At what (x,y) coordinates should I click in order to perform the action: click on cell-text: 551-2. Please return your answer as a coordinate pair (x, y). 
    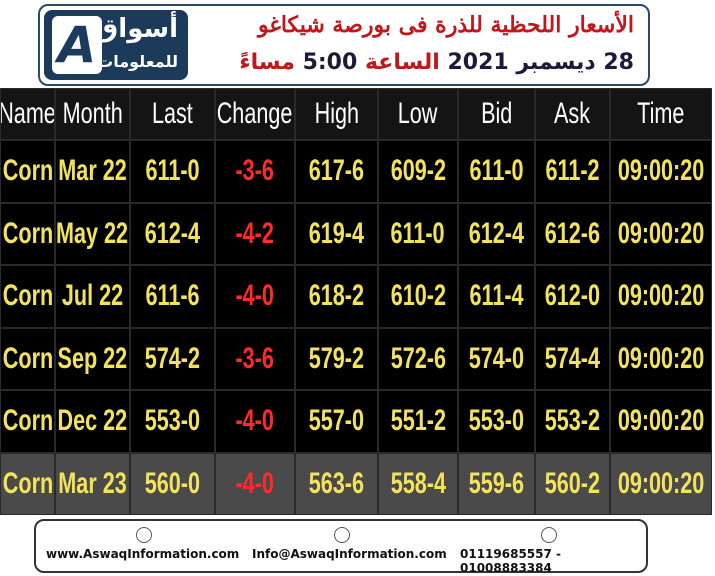
    Looking at the image, I should click on (418, 421).